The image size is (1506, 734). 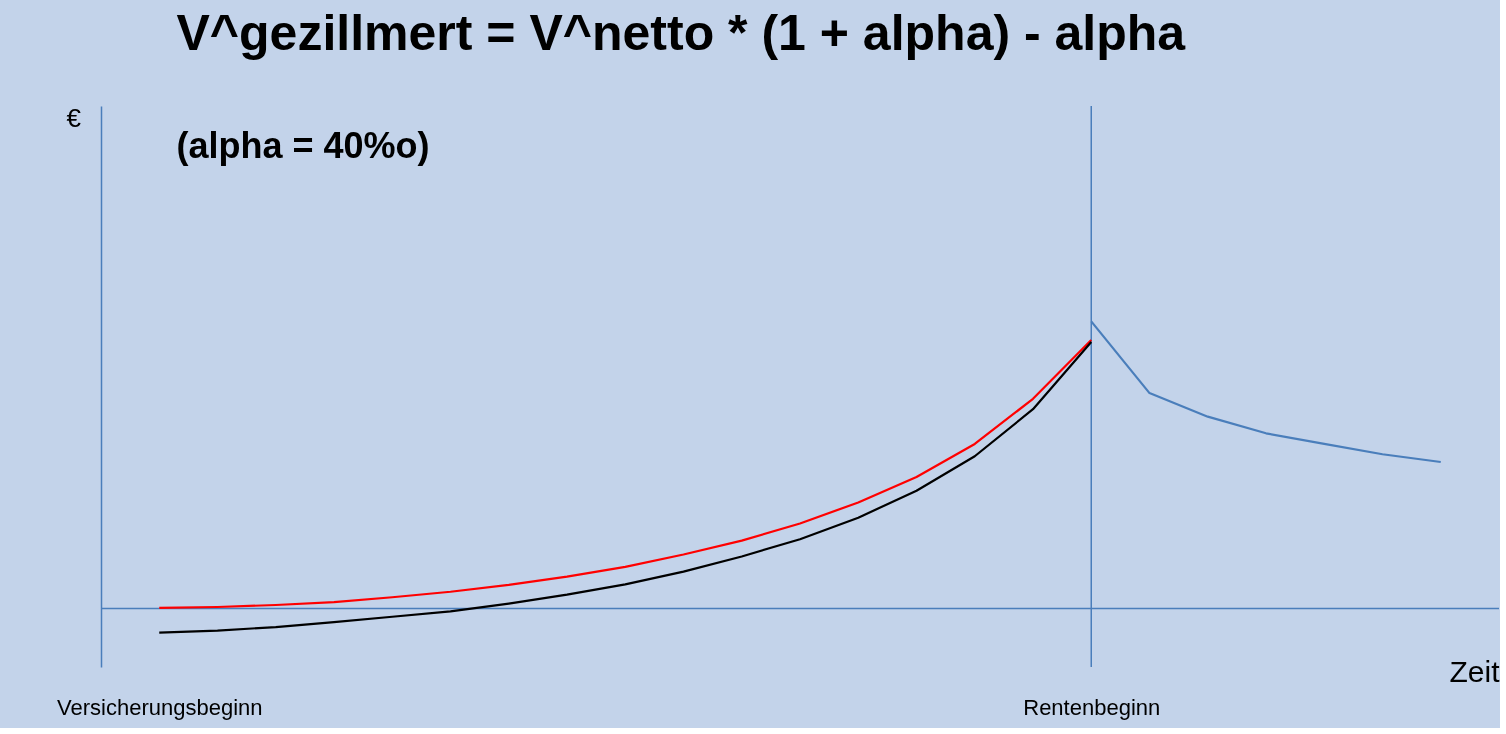 I want to click on x-tick-label: Versicherungsbeginn, so click(x=160, y=707).